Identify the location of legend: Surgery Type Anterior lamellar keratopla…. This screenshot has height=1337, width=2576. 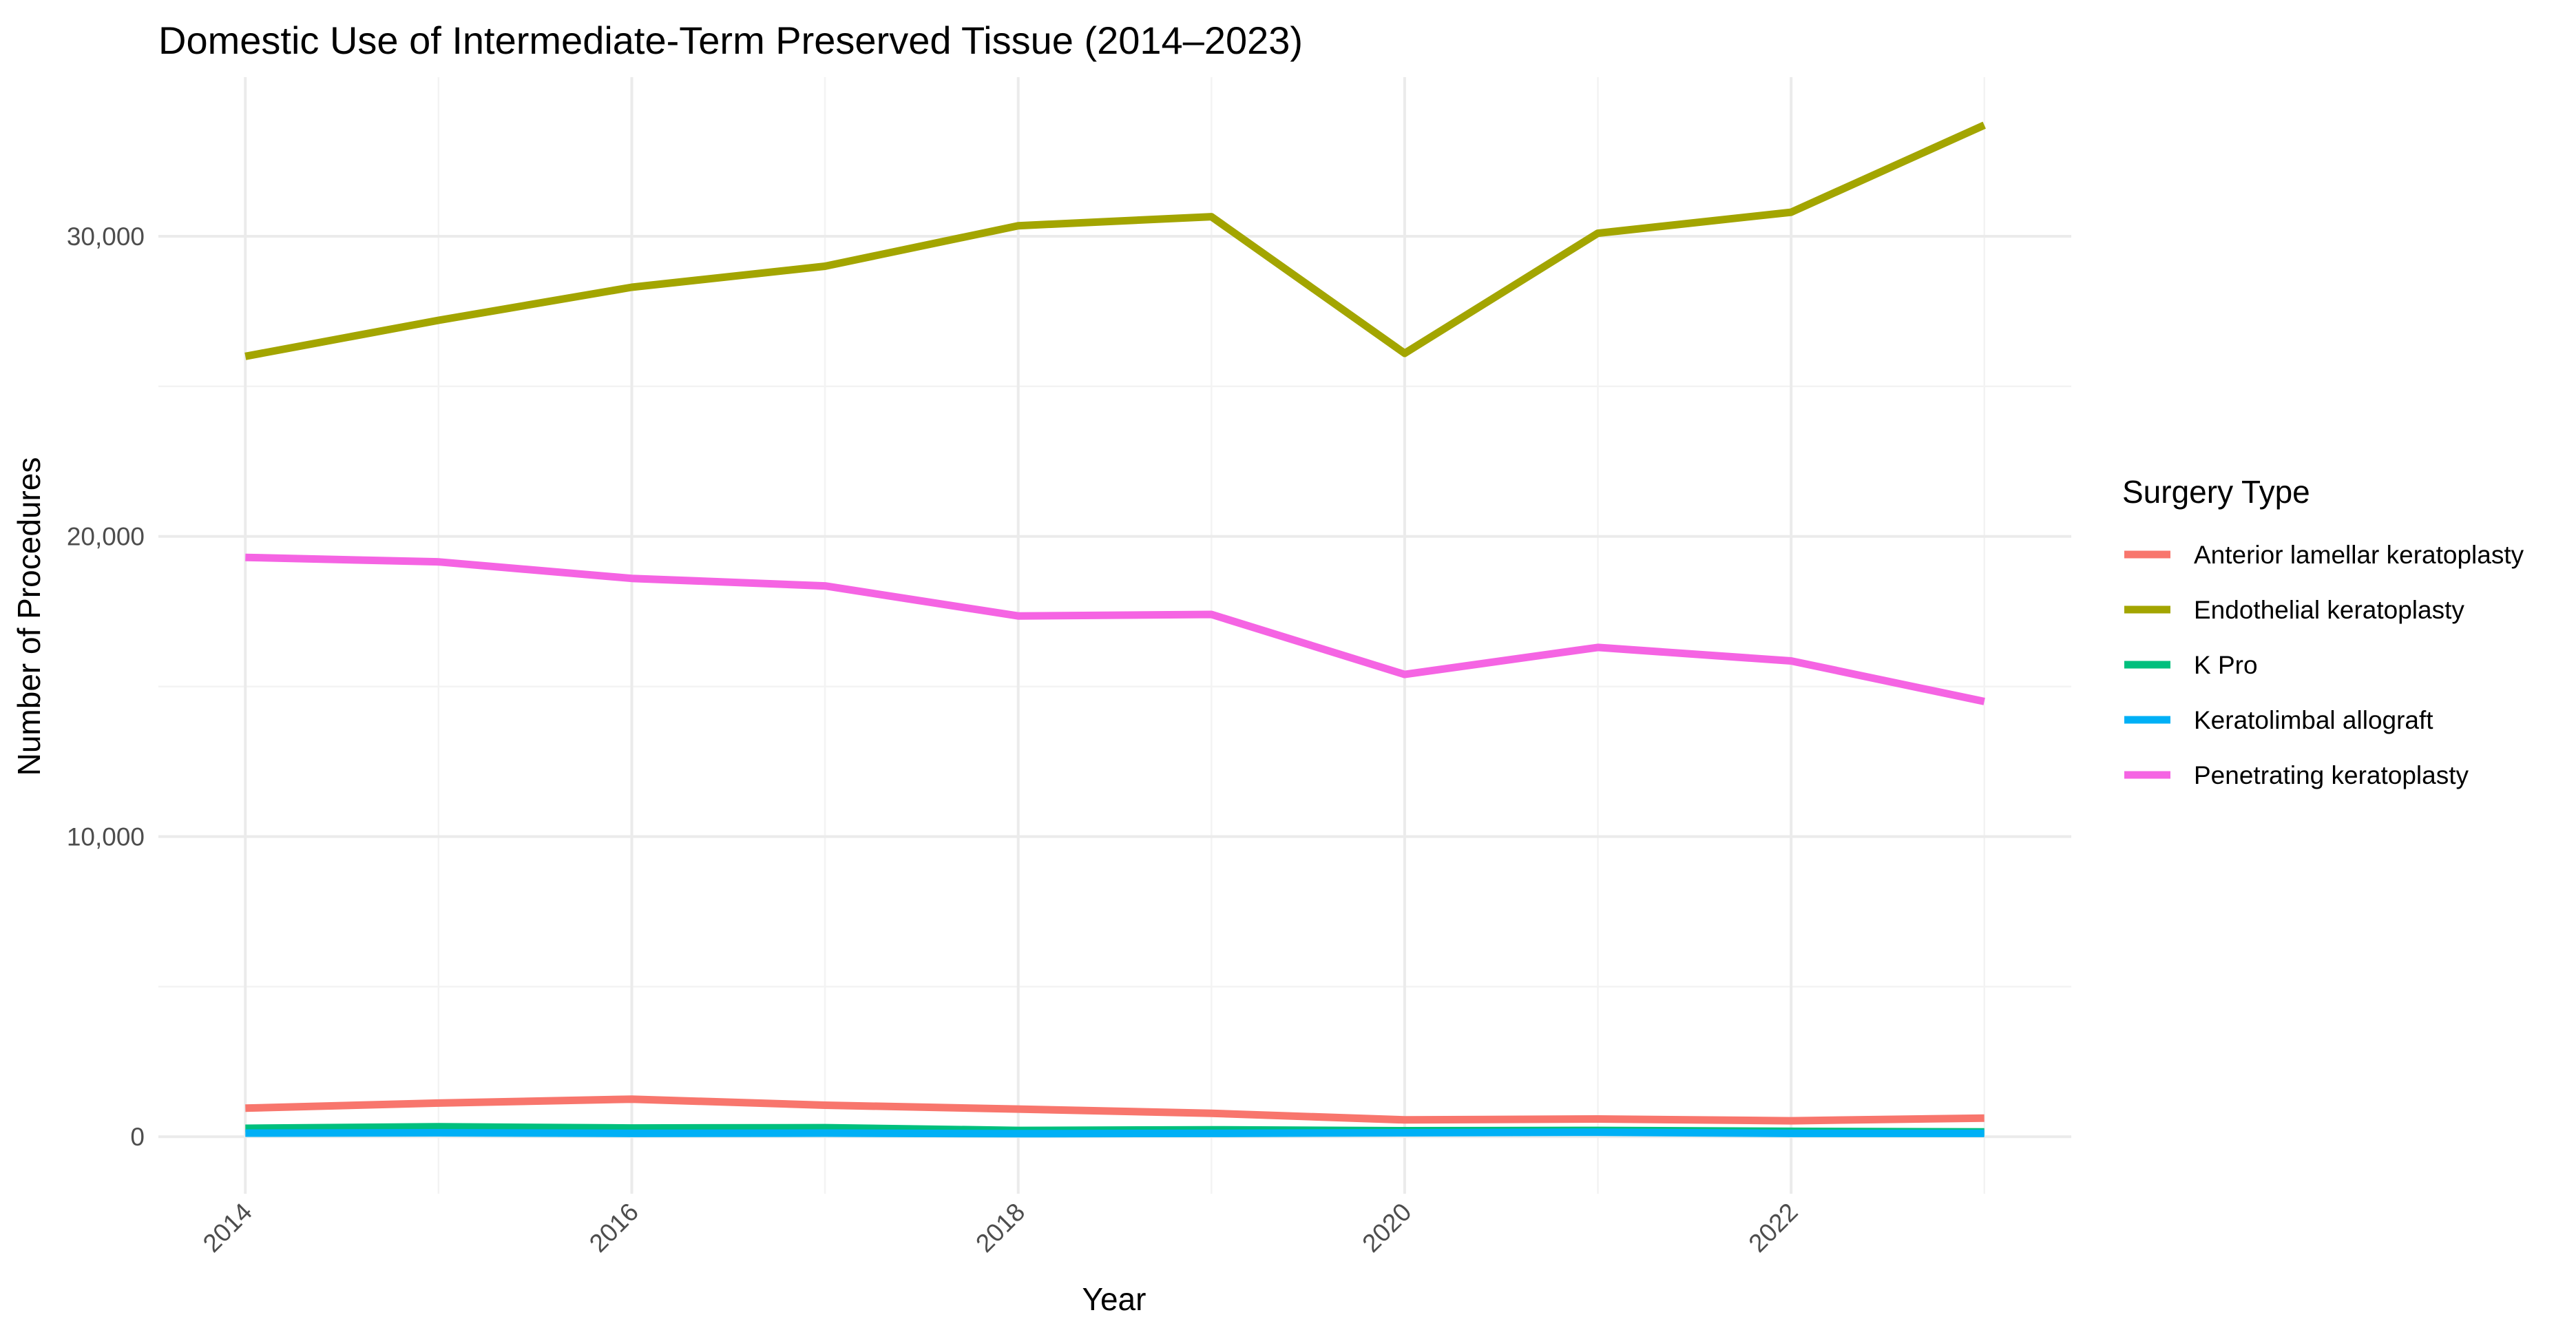
(2323, 632).